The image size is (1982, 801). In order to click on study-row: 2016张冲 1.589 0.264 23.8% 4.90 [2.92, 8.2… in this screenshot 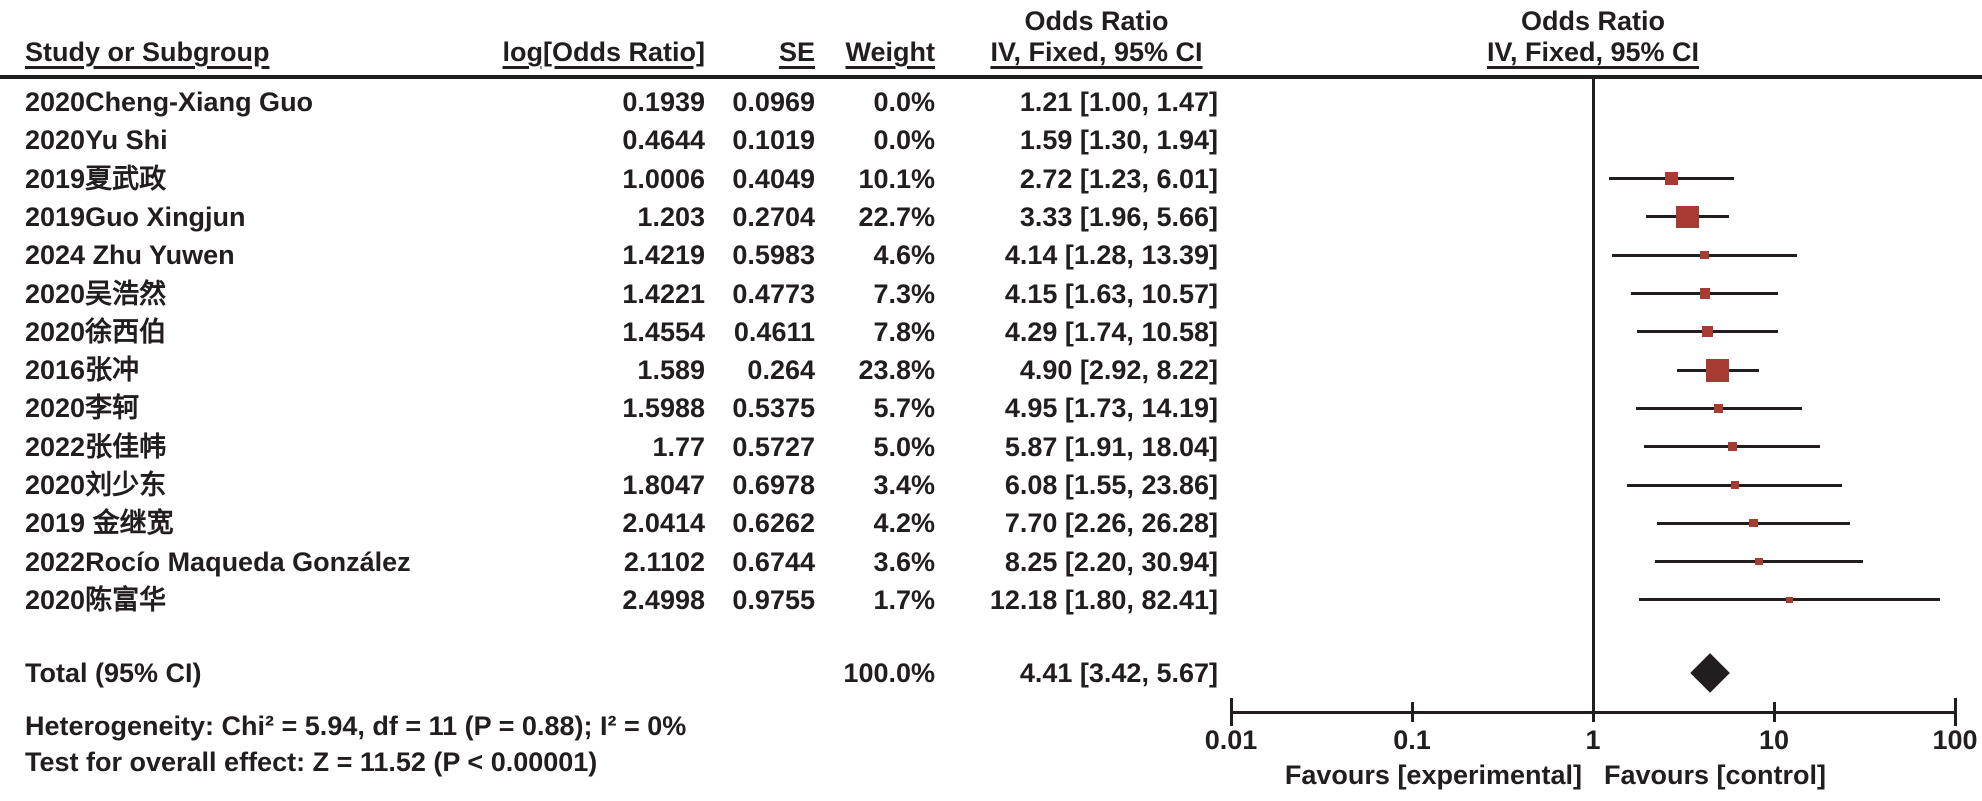, I will do `click(991, 370)`.